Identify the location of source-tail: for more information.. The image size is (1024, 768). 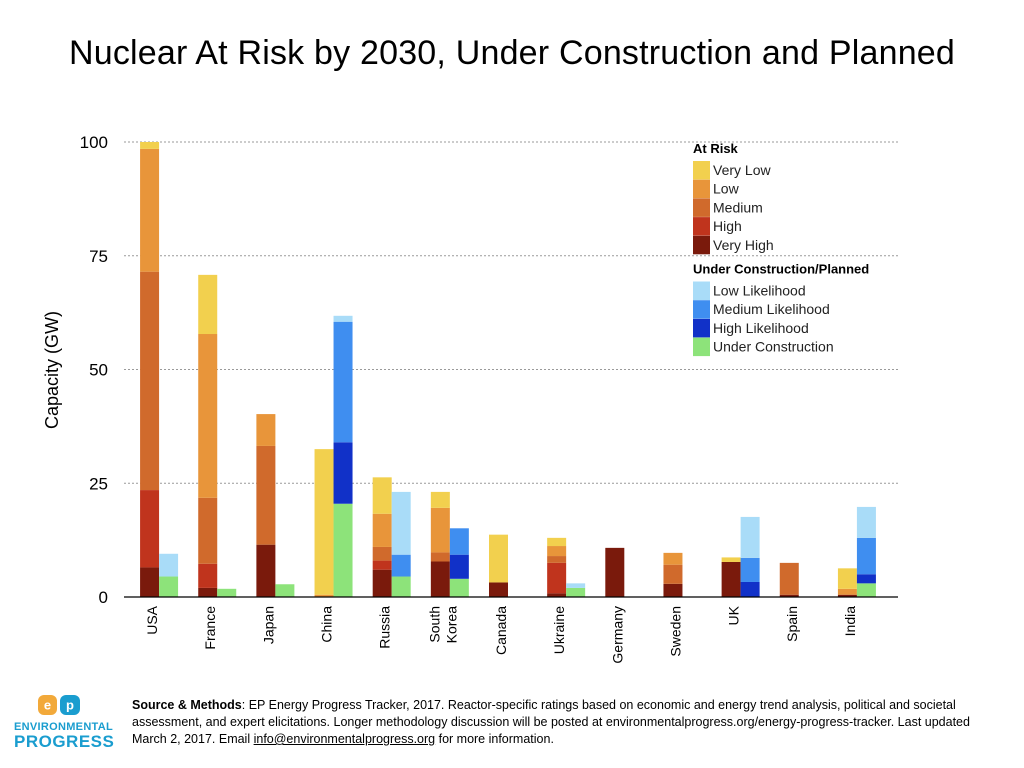
(494, 739).